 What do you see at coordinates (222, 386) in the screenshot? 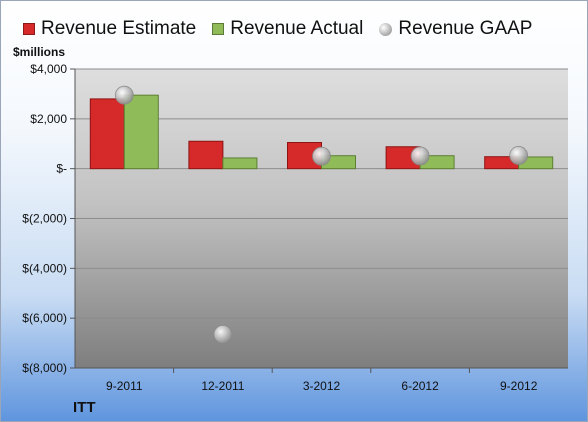
I see `x-tick-label: 12-2011` at bounding box center [222, 386].